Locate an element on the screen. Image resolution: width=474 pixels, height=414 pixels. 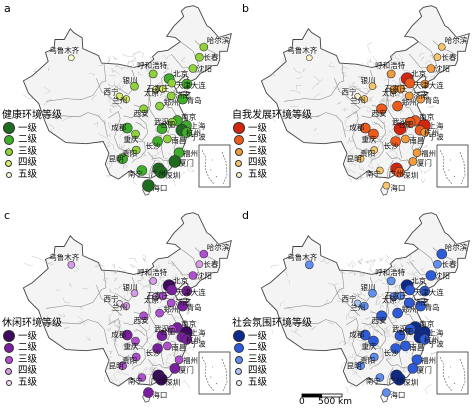
city-label: 武汉 is located at coordinates (399, 329).